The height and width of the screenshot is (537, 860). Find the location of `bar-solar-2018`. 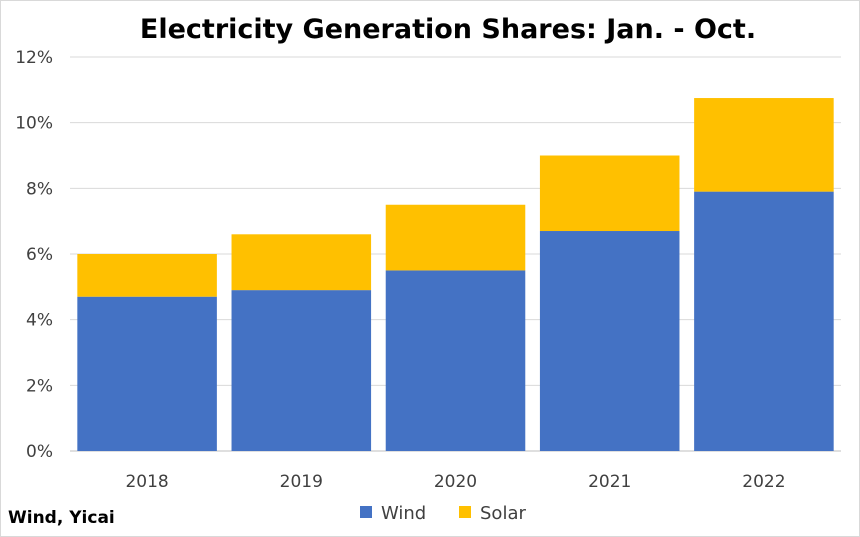

bar-solar-2018 is located at coordinates (147, 275).